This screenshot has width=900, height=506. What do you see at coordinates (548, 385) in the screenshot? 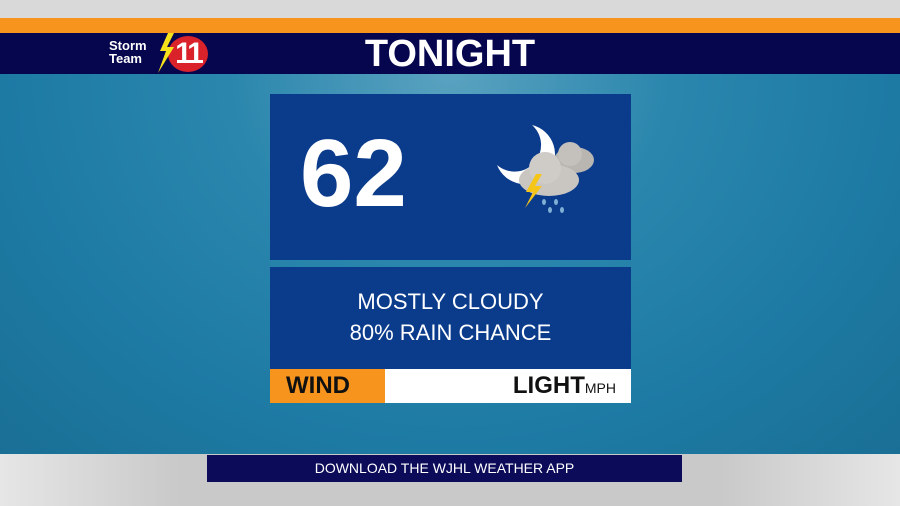
I see `wind-speed: LIGHT` at bounding box center [548, 385].